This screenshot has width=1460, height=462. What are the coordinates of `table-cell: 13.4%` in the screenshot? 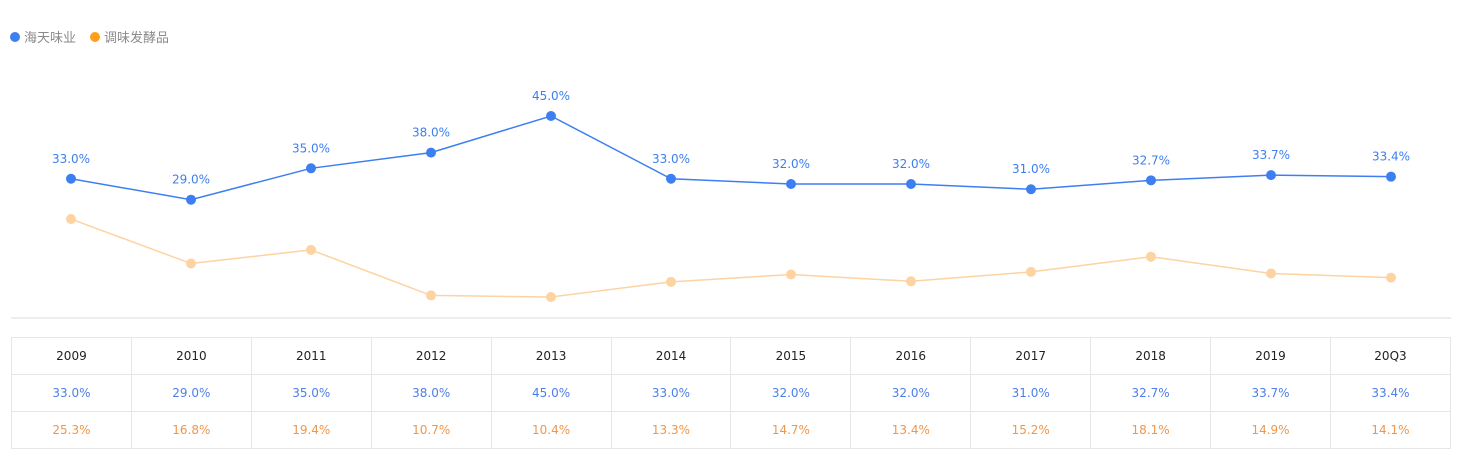 It's located at (911, 430).